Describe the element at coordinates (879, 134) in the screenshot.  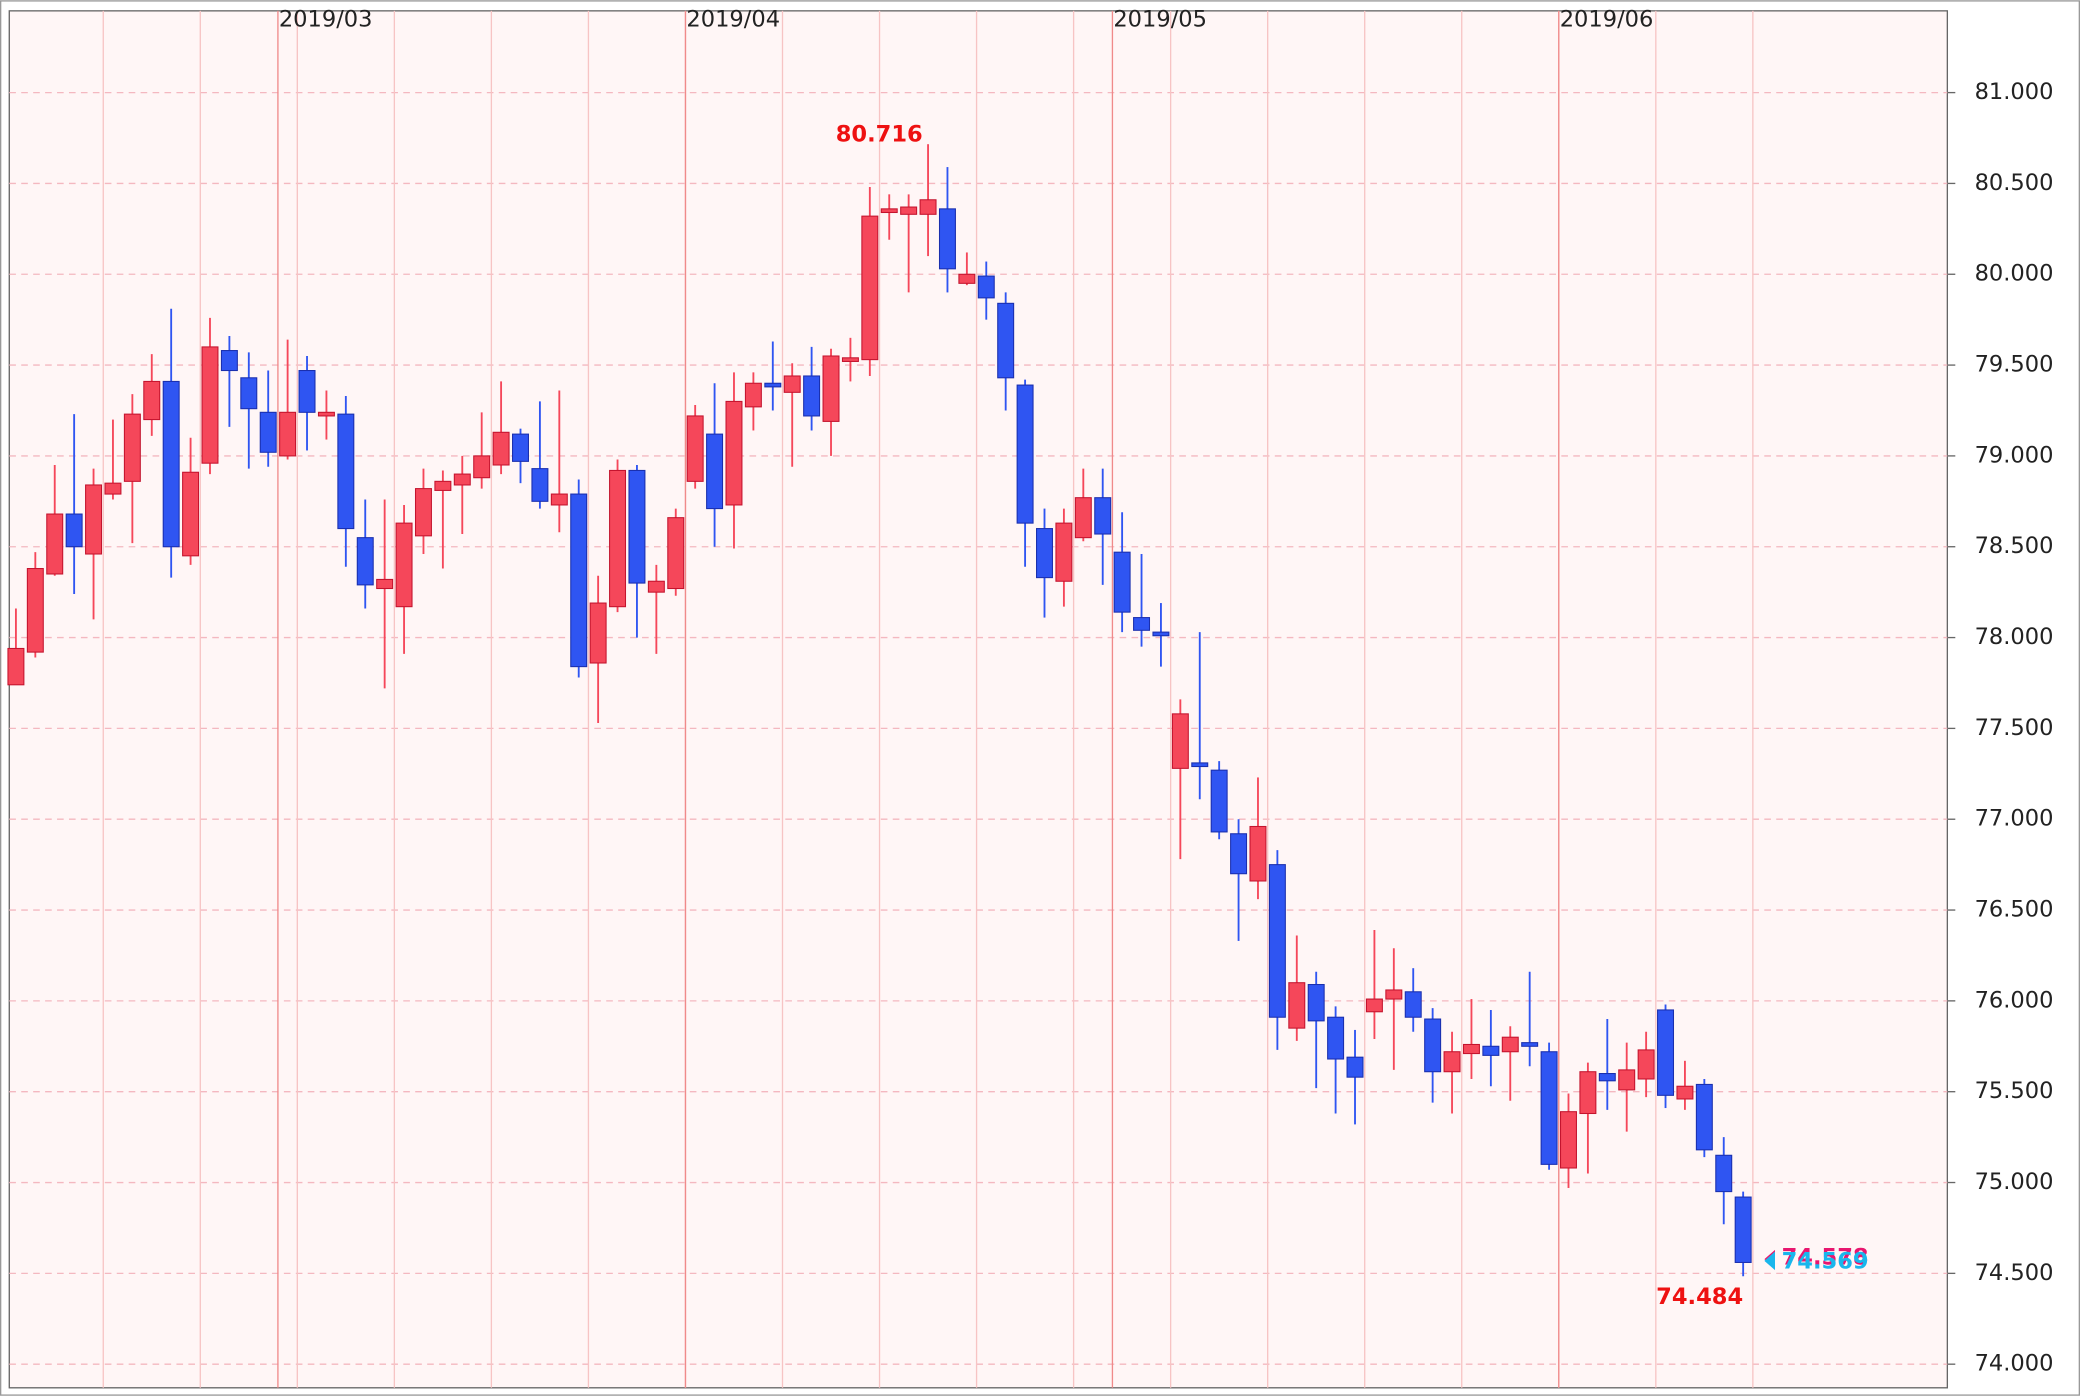
I see `high-label: 80.716` at that location.